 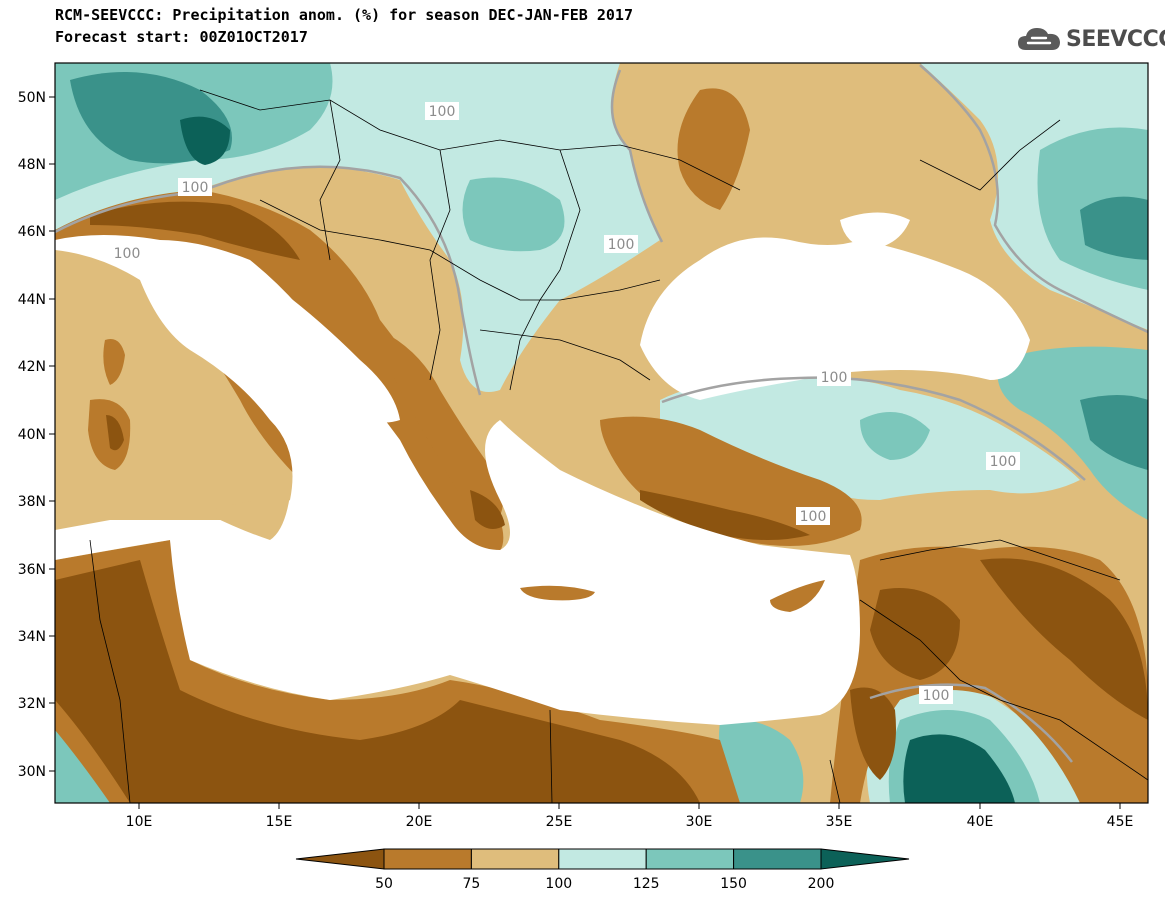 I want to click on wet-core-carpathians, so click(x=513, y=214).